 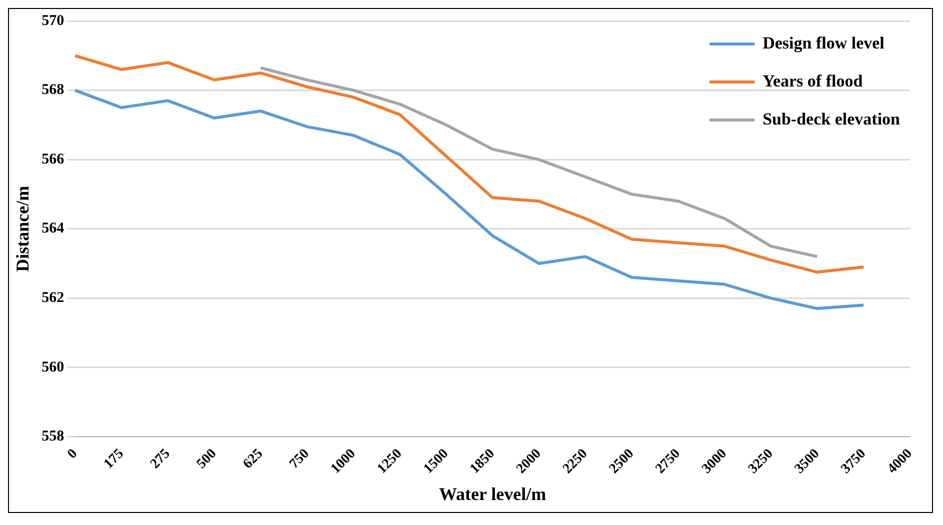 What do you see at coordinates (900, 461) in the screenshot?
I see `x-tick-label: 4000` at bounding box center [900, 461].